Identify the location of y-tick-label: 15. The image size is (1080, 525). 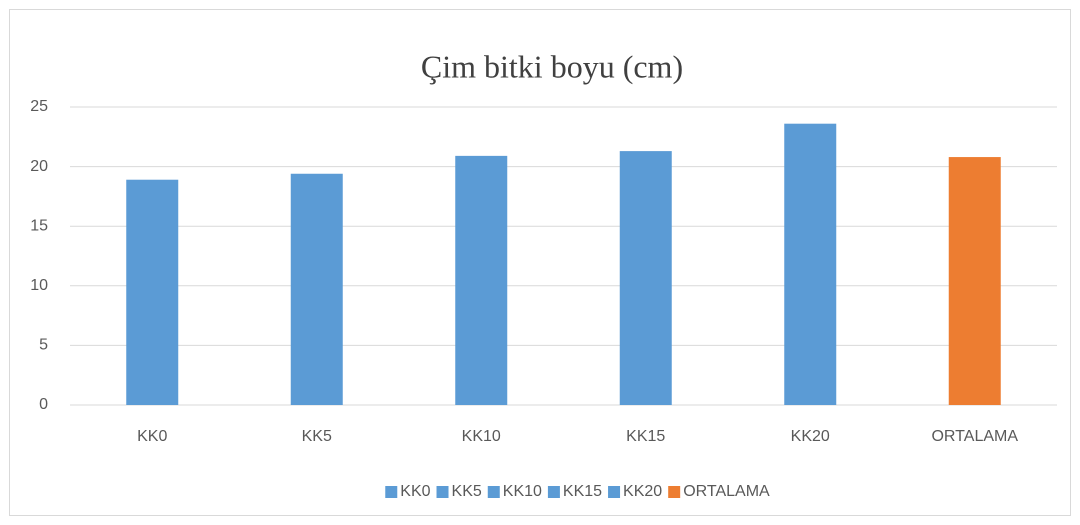
(39, 225).